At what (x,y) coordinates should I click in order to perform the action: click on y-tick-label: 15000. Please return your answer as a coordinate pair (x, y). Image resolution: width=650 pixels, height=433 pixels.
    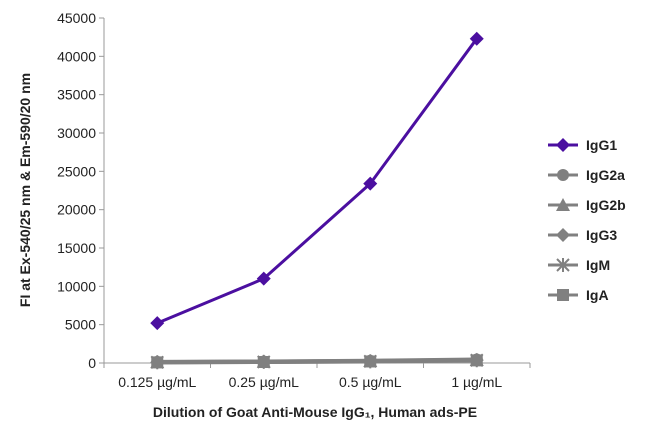
    Looking at the image, I should click on (76, 248).